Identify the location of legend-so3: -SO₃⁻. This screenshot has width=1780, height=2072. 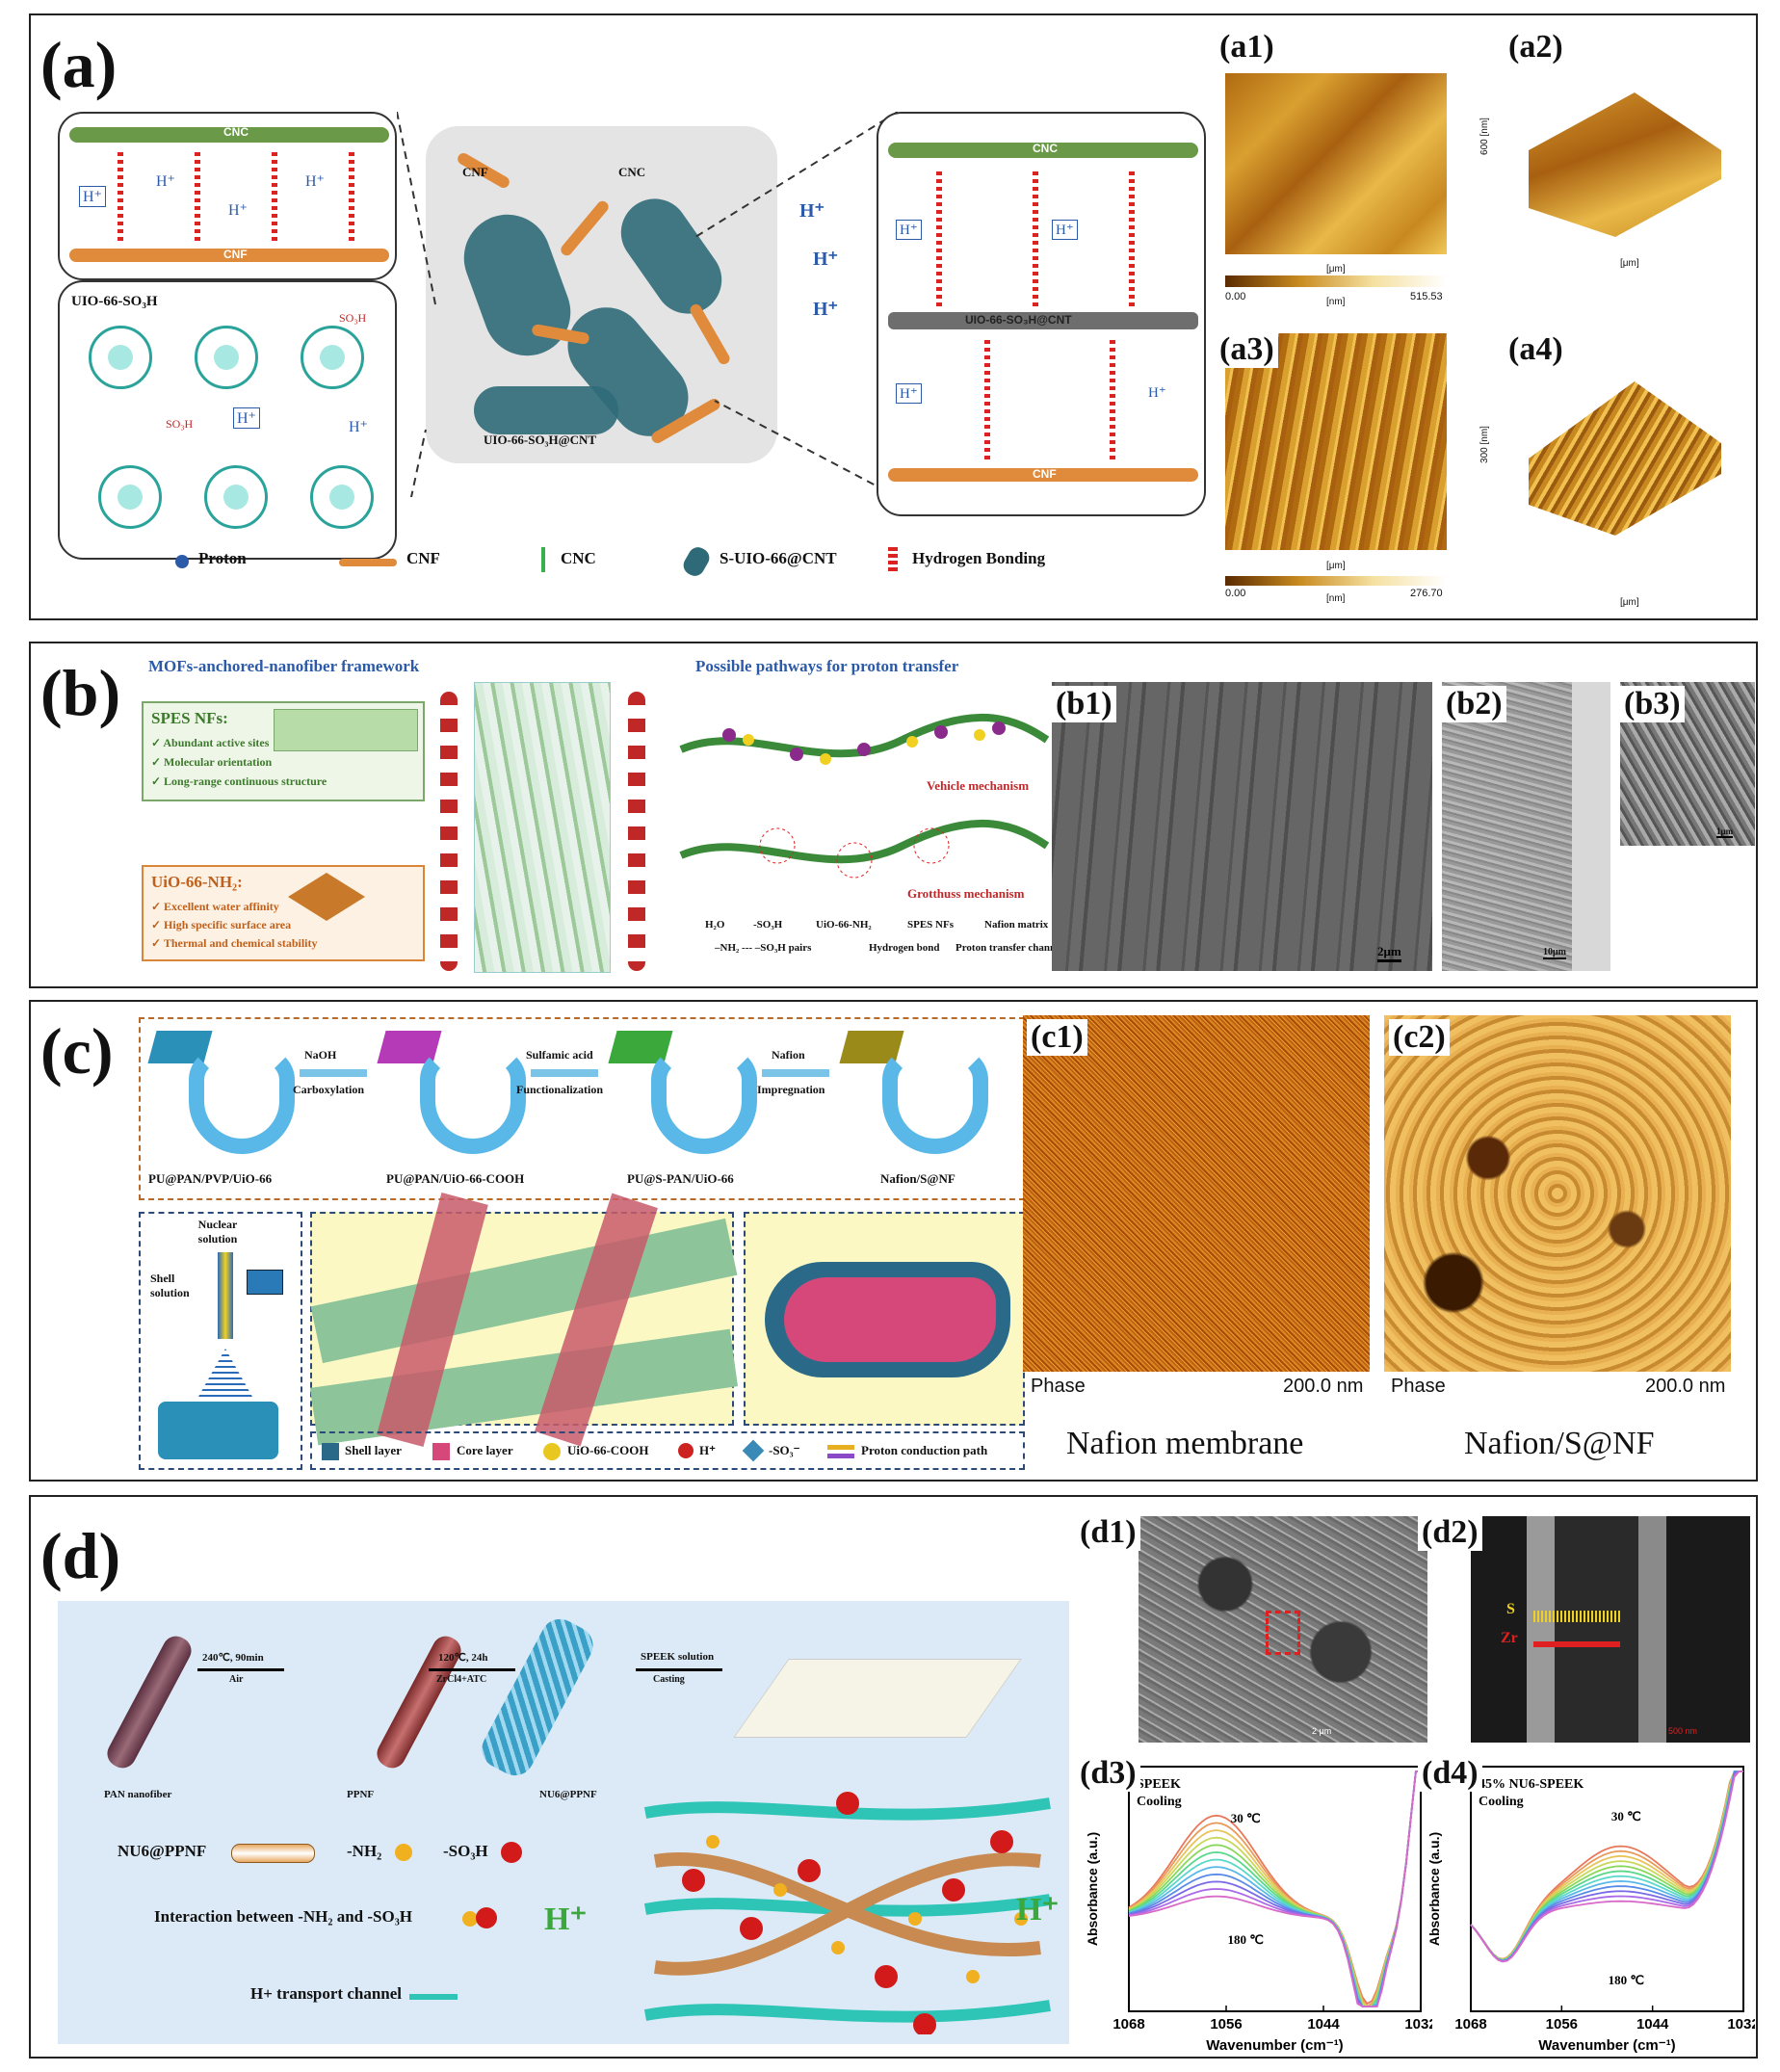
(784, 1450).